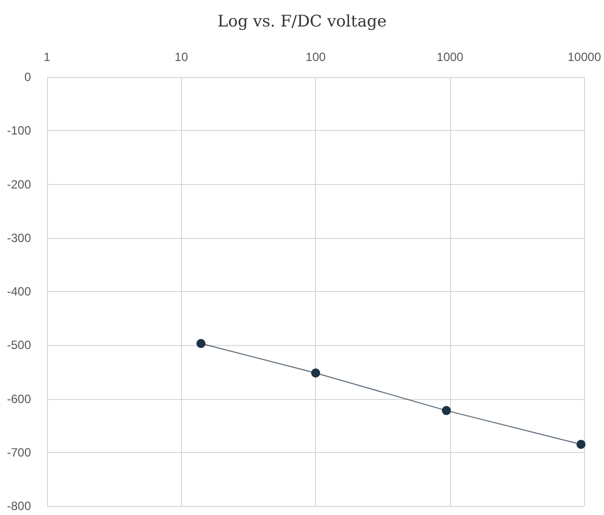 The image size is (604, 515). Describe the element at coordinates (316, 57) in the screenshot. I see `x-tick-label: 100` at that location.